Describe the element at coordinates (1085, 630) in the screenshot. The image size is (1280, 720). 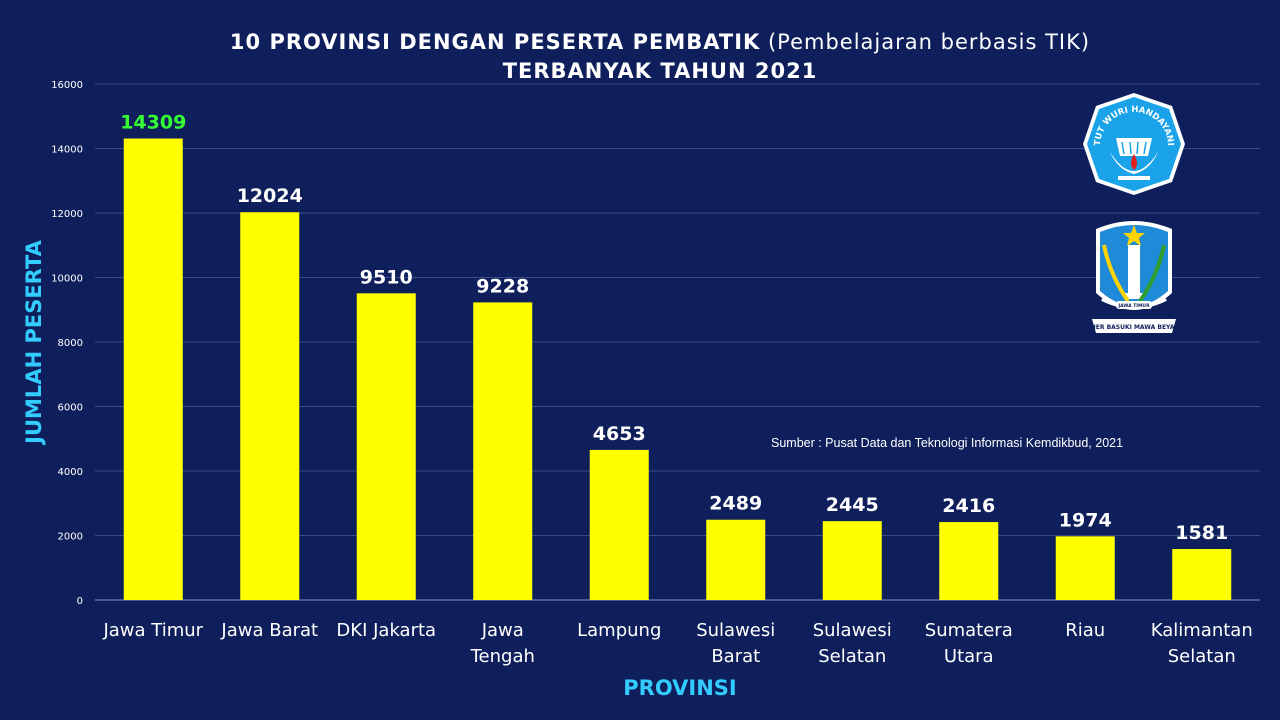
I see `x-tick-label: Riau` at that location.